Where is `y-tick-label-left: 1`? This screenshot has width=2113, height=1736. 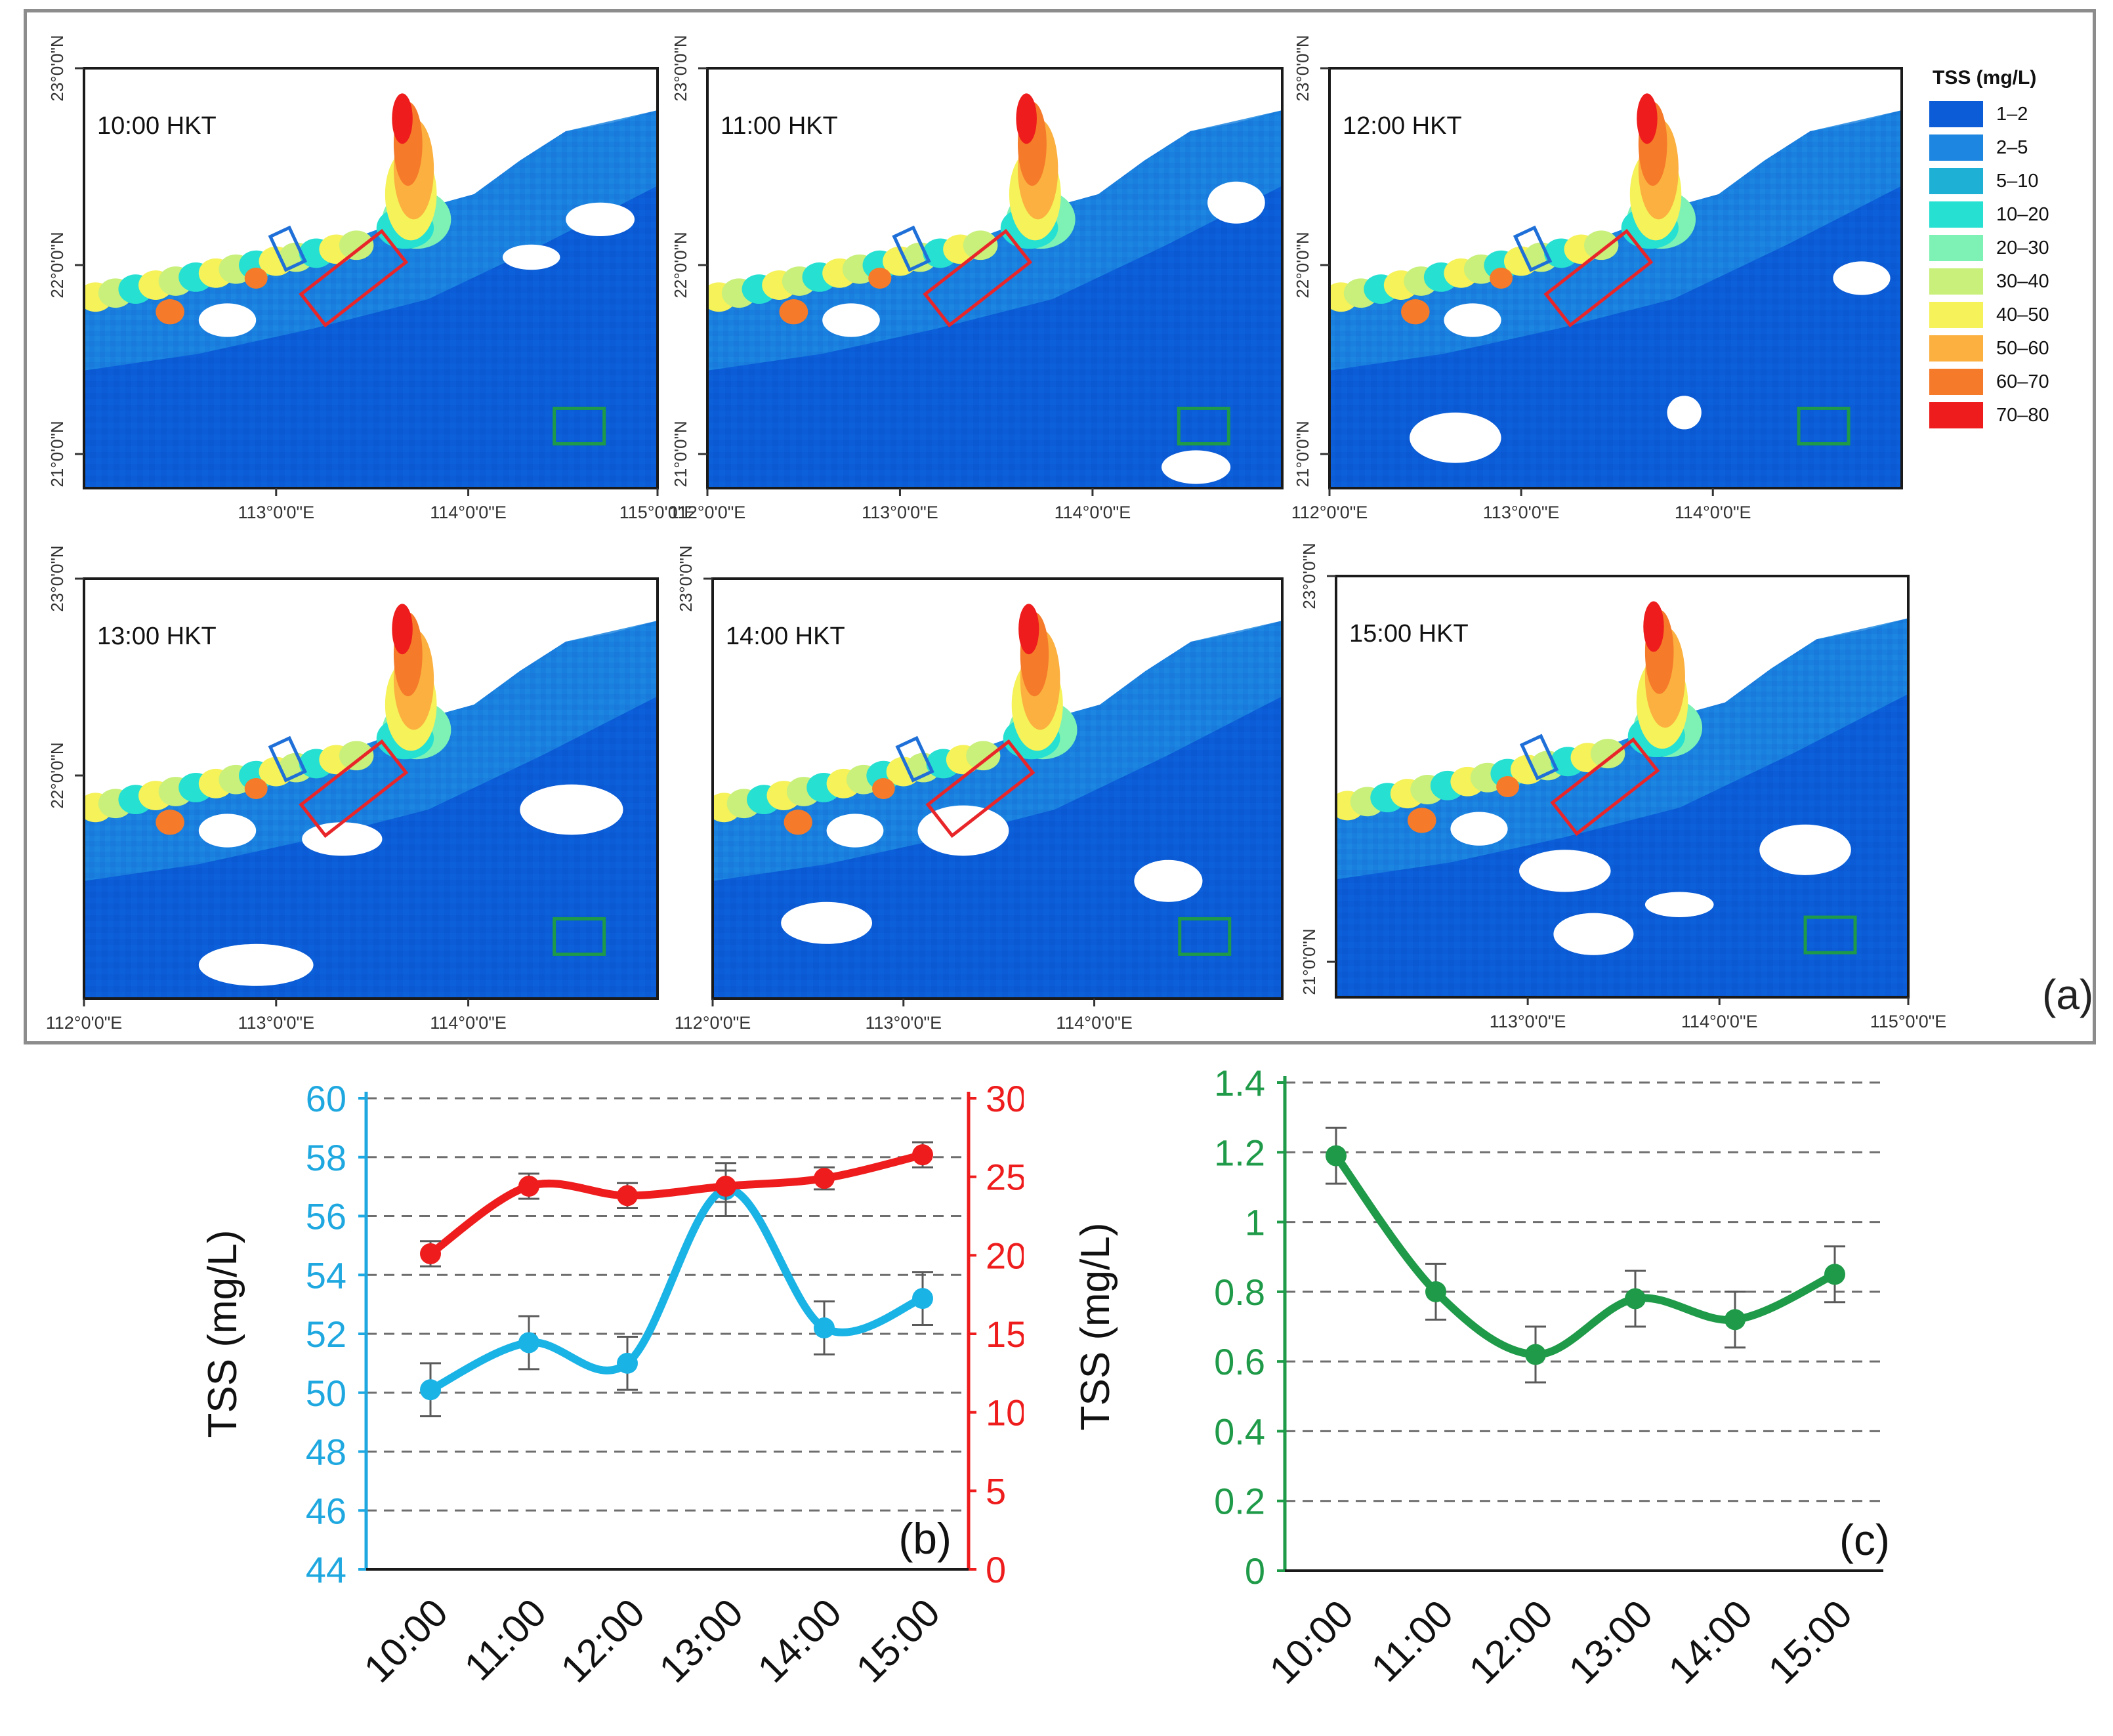 y-tick-label-left: 1 is located at coordinates (1255, 1222).